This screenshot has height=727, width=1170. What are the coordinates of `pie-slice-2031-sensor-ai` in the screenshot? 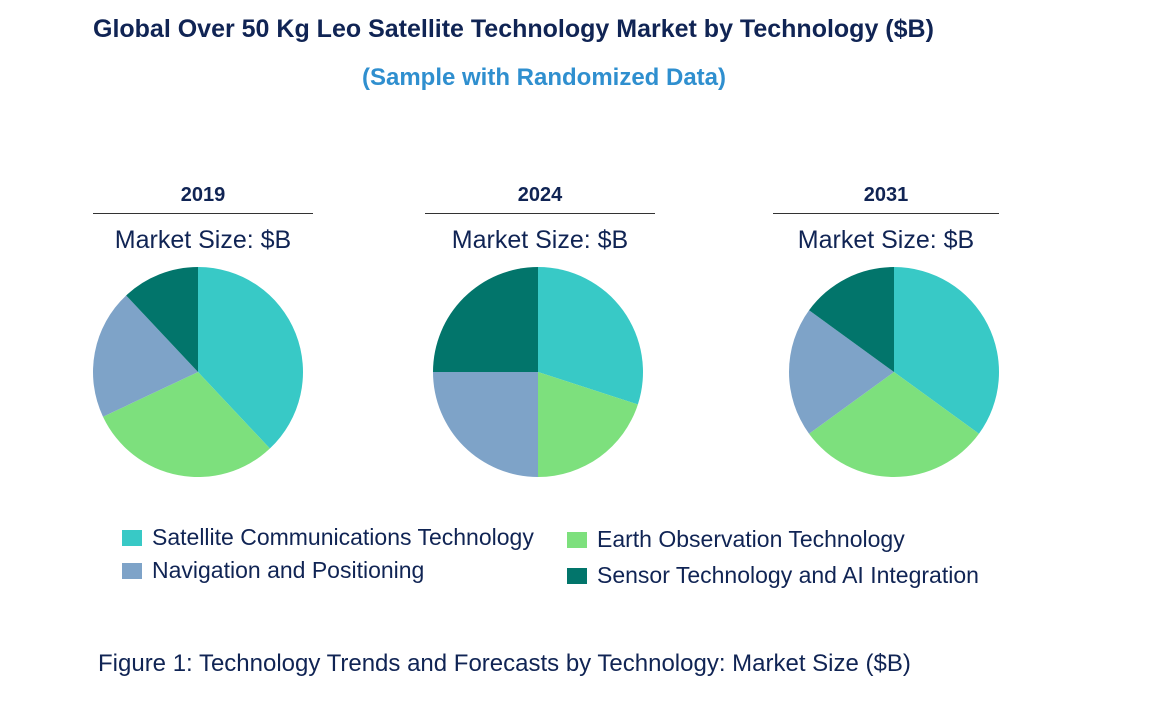 It's located at (851, 319).